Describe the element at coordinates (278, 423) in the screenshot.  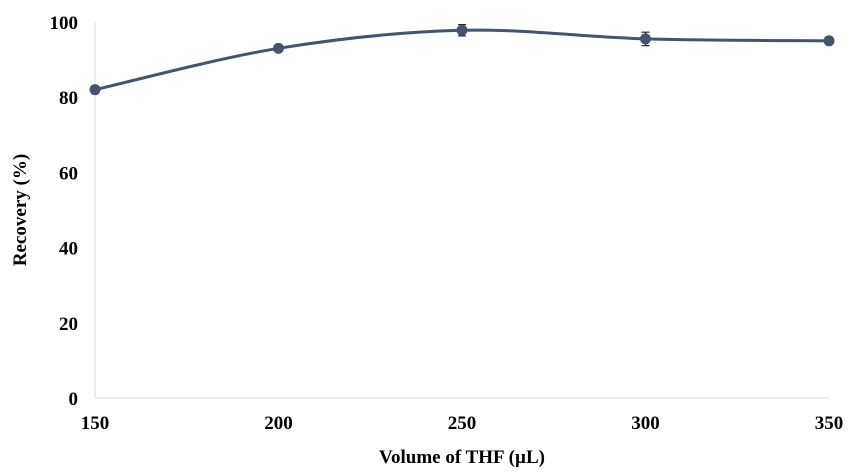
I see `x-tick-label: 200` at that location.